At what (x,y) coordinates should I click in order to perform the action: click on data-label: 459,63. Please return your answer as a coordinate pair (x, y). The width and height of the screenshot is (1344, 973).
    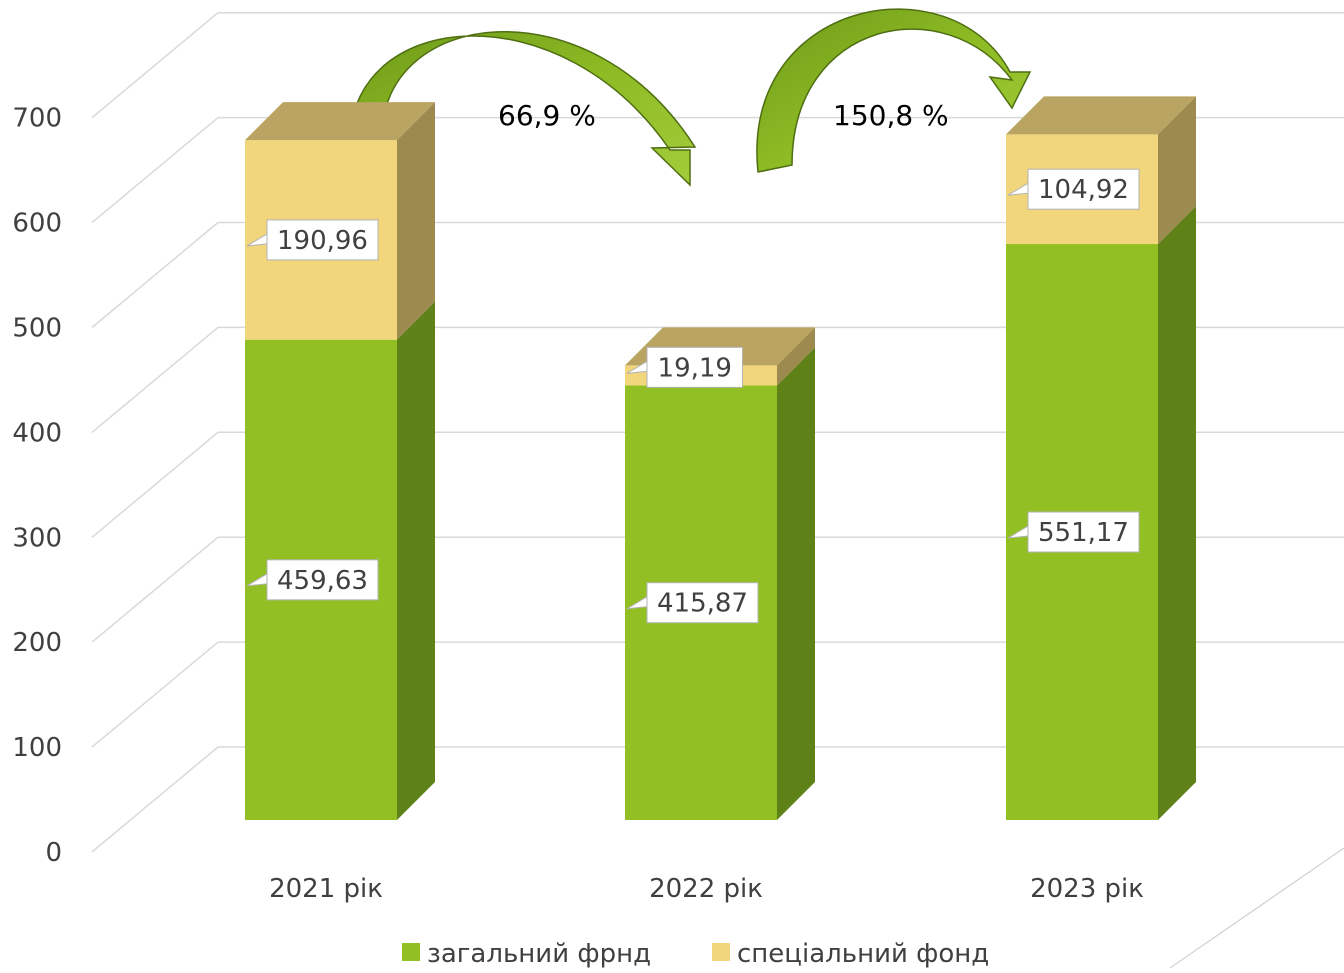
    Looking at the image, I should click on (312, 580).